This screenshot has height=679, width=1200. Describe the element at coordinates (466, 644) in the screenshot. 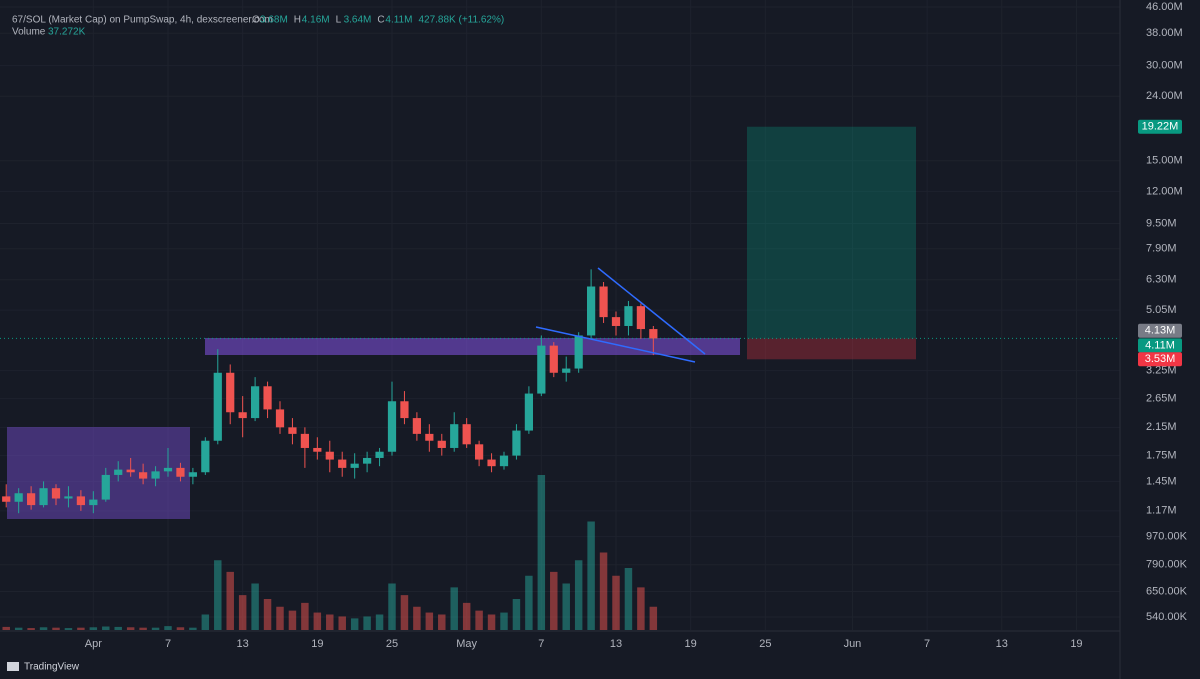

I see `x-tick-label: May` at that location.